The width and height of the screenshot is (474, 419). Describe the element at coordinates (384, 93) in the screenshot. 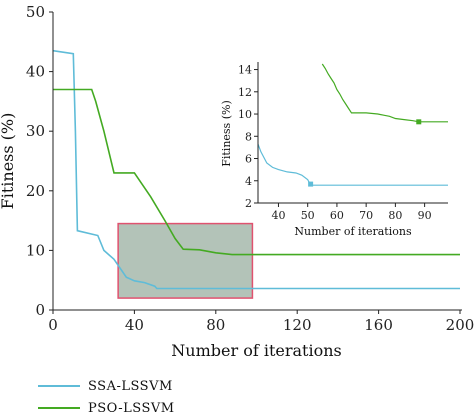

I see `series-line-pso-lssvm` at that location.